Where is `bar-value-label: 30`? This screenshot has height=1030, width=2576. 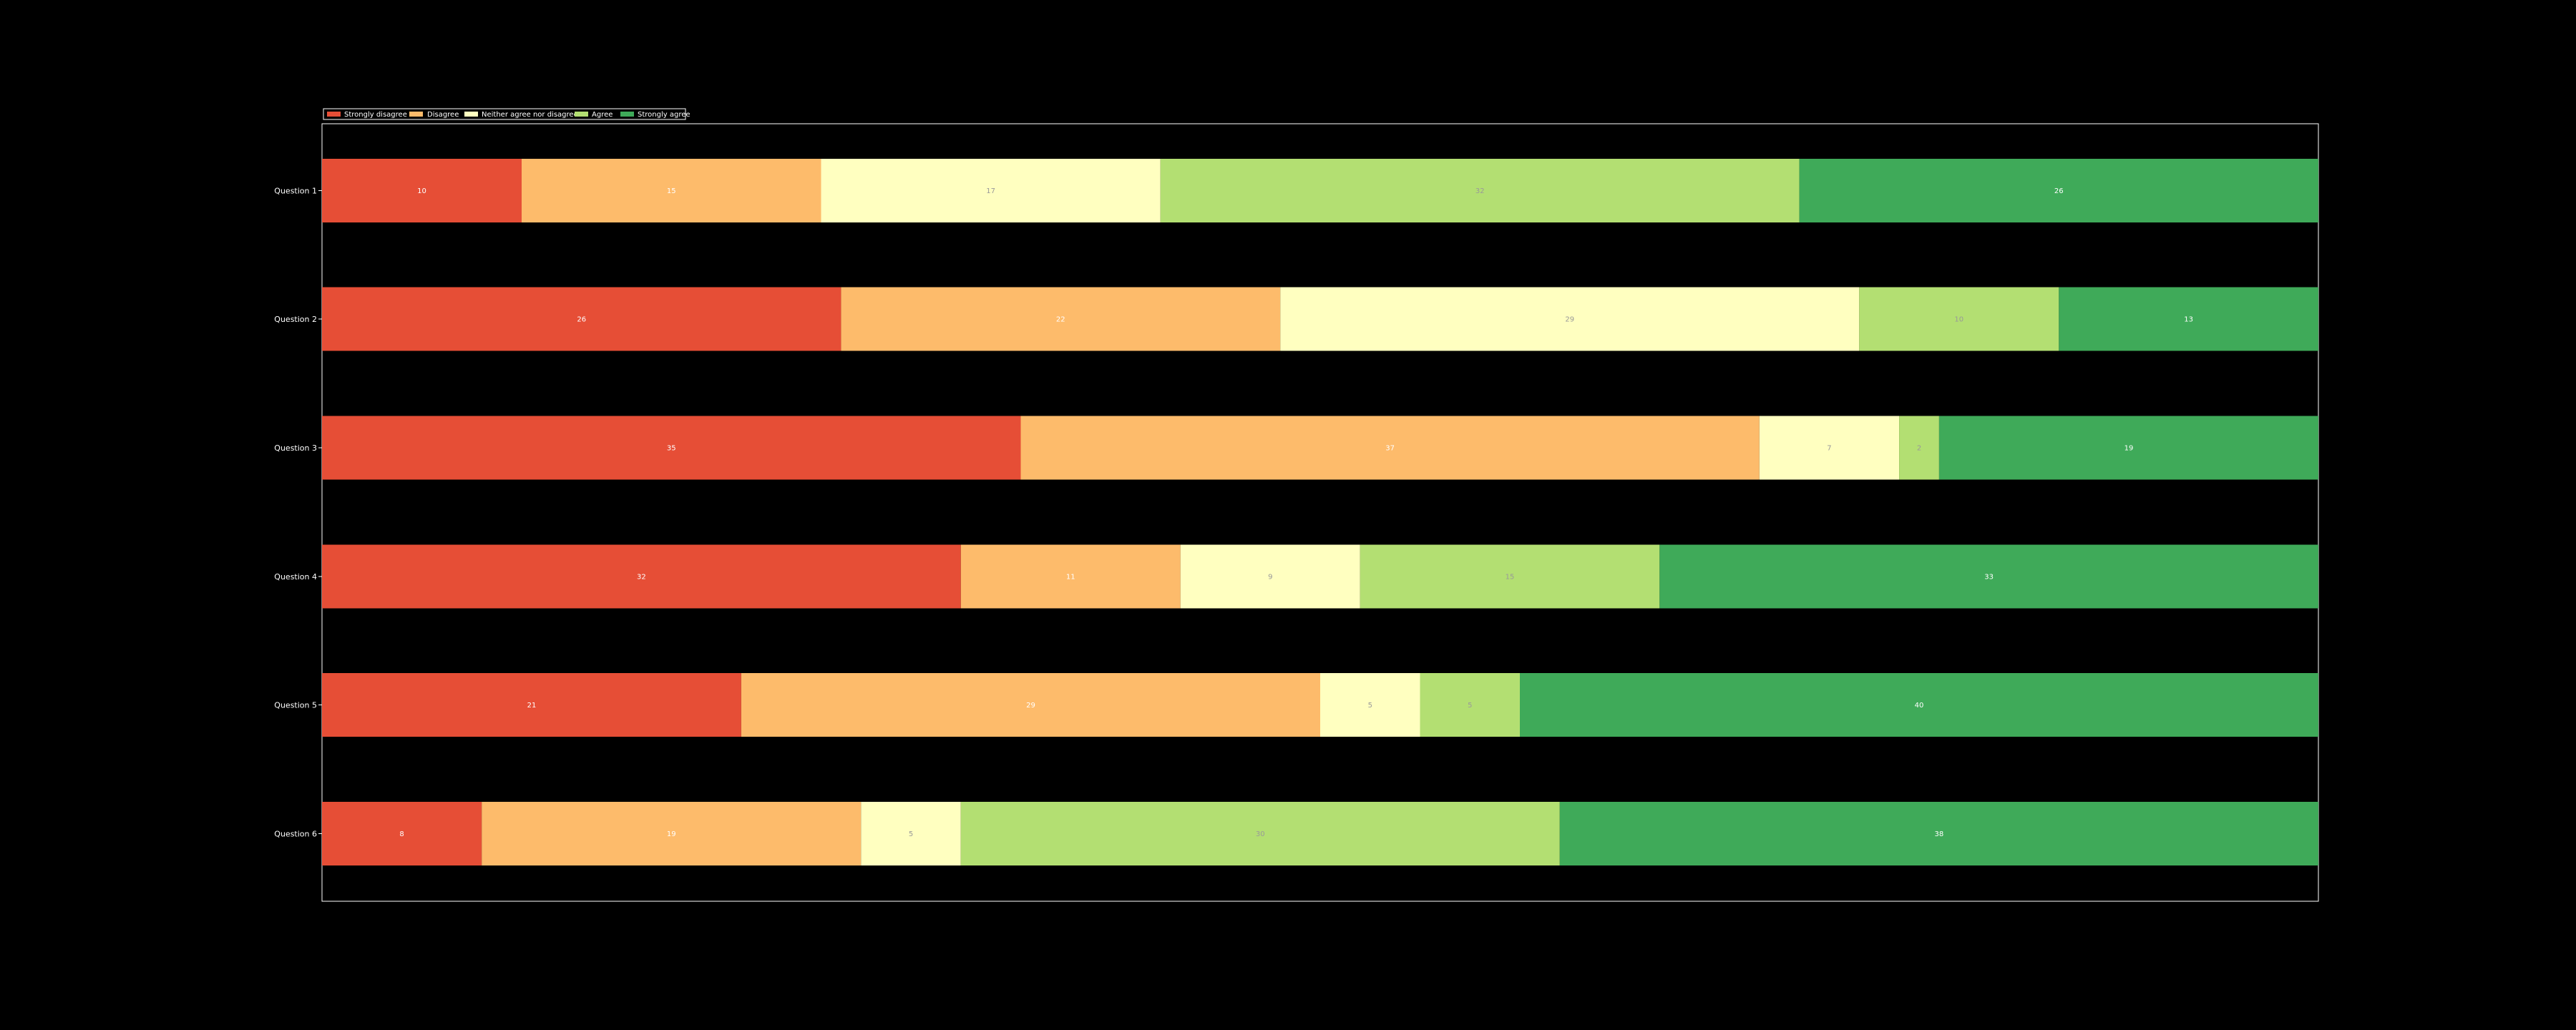 bar-value-label: 30 is located at coordinates (1260, 834).